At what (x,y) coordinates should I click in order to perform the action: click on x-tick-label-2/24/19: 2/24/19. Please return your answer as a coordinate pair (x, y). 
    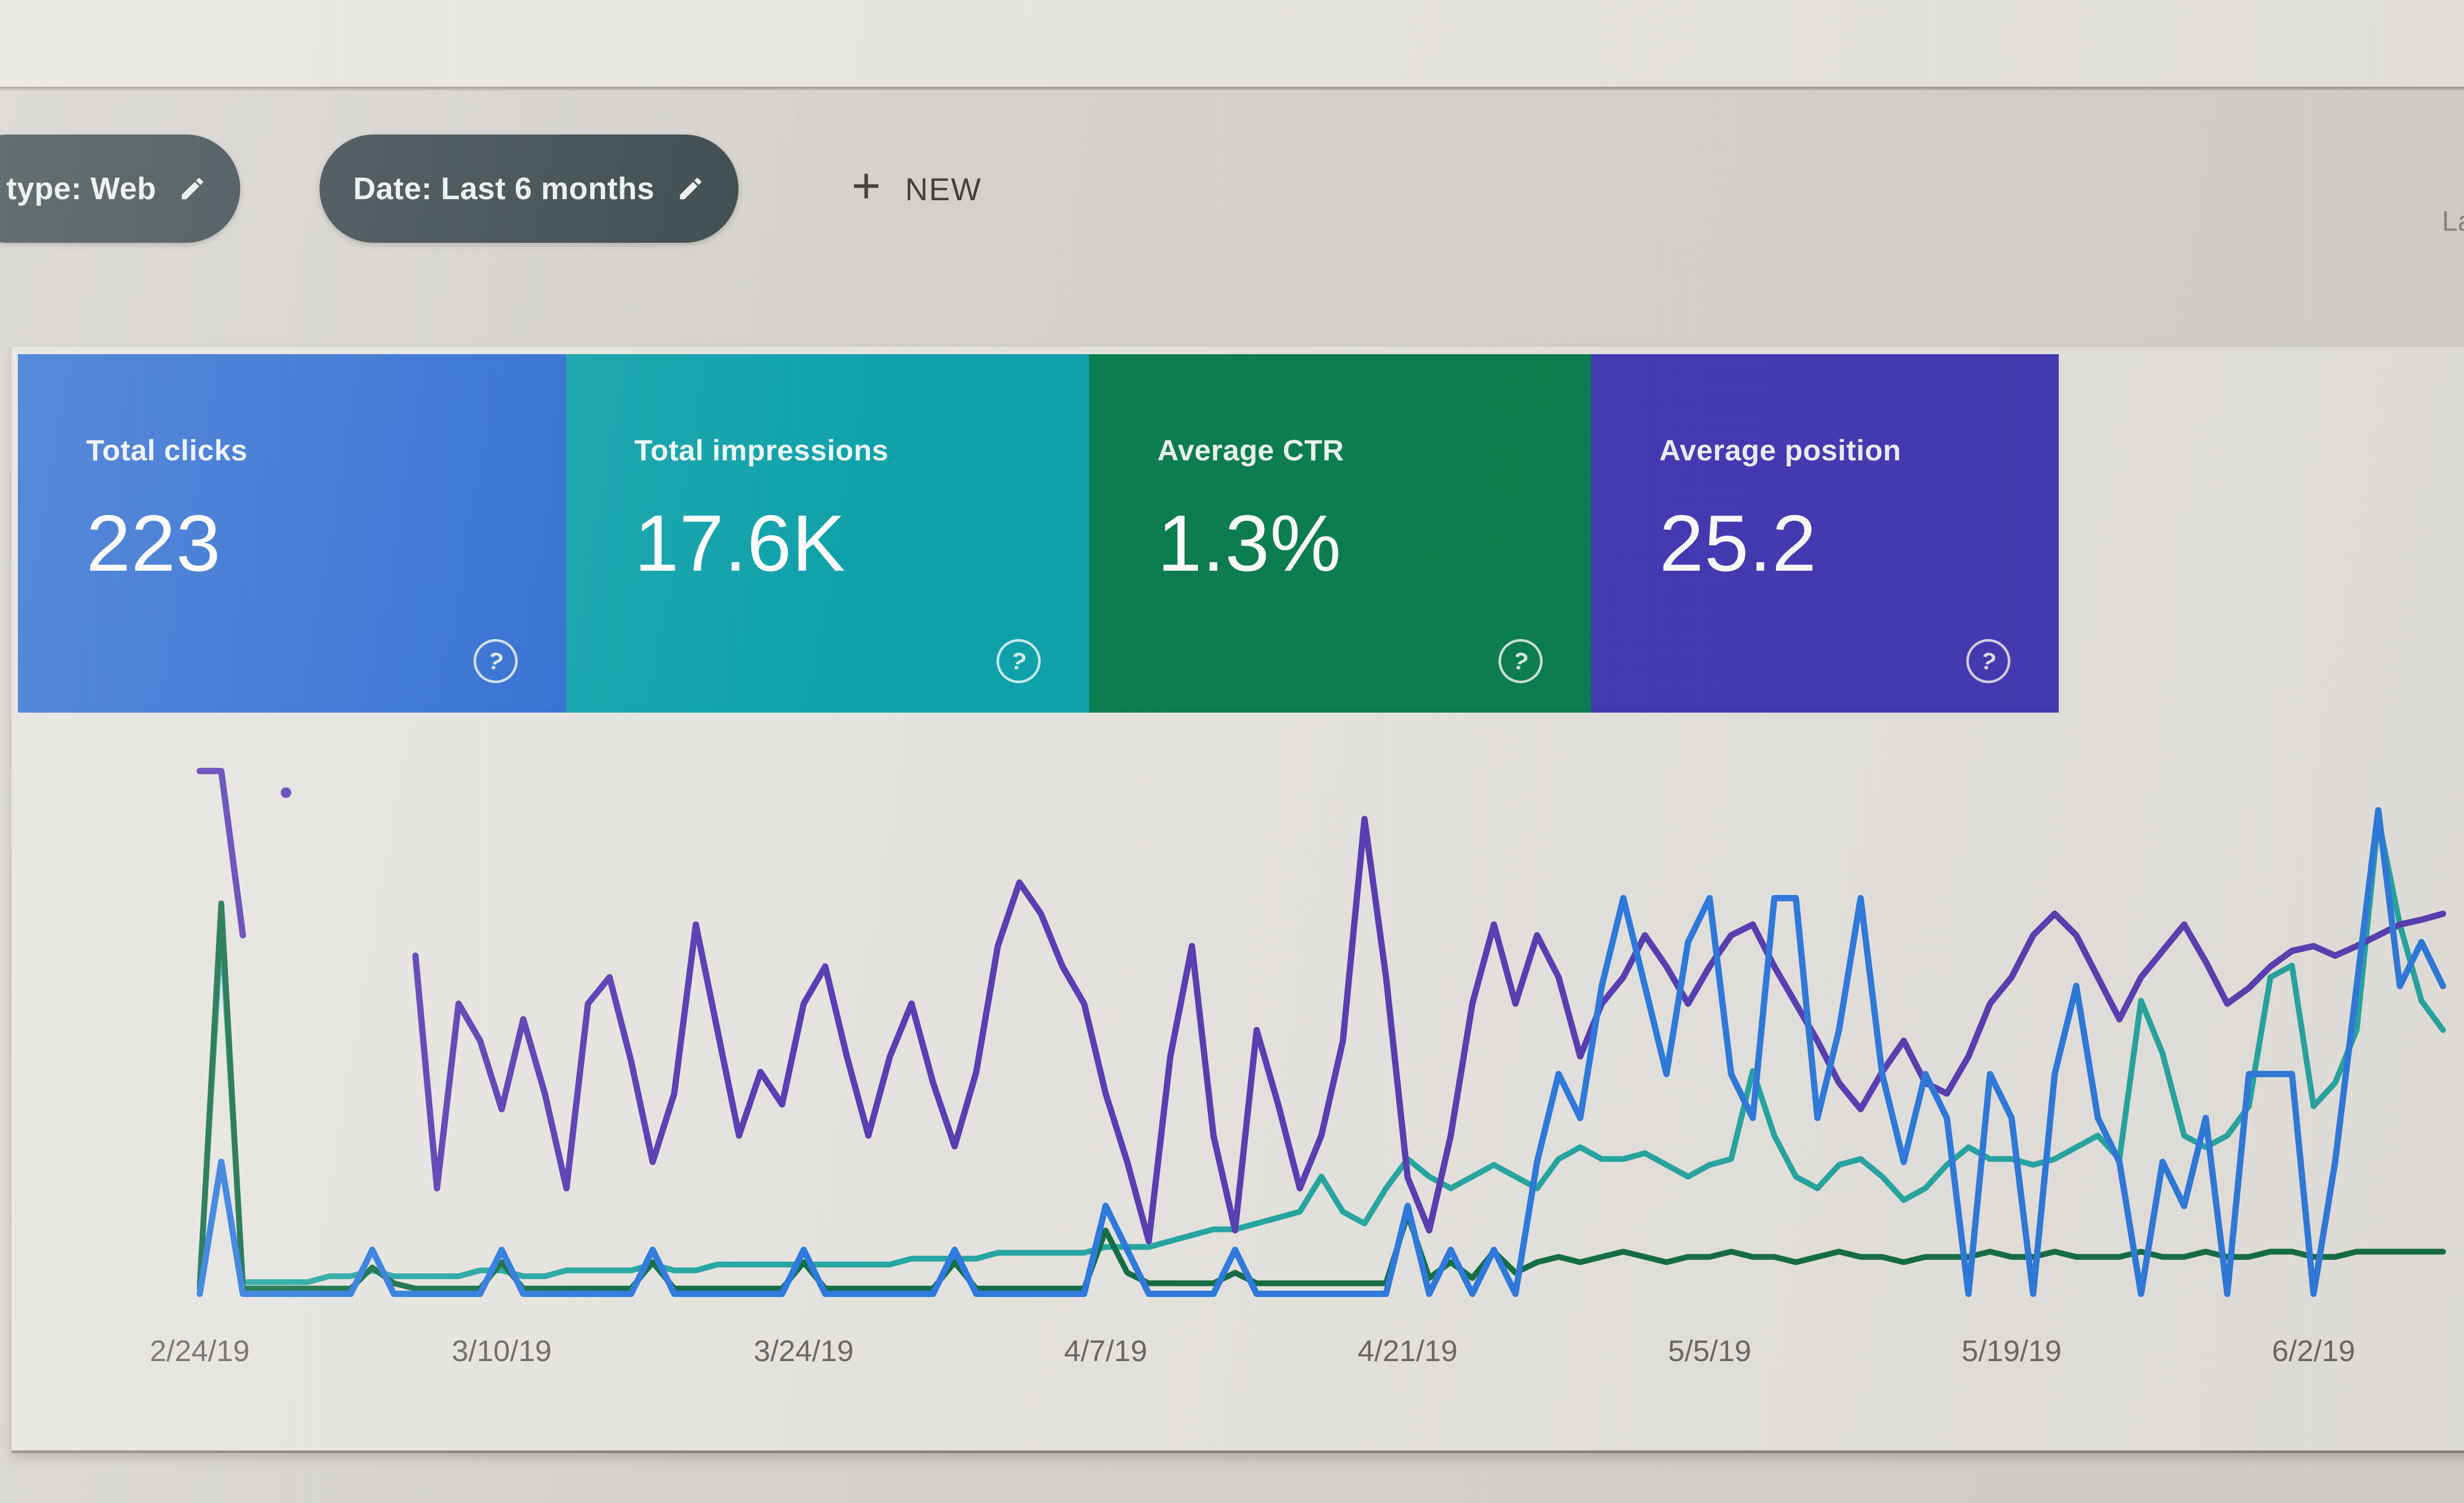
    Looking at the image, I should click on (200, 1351).